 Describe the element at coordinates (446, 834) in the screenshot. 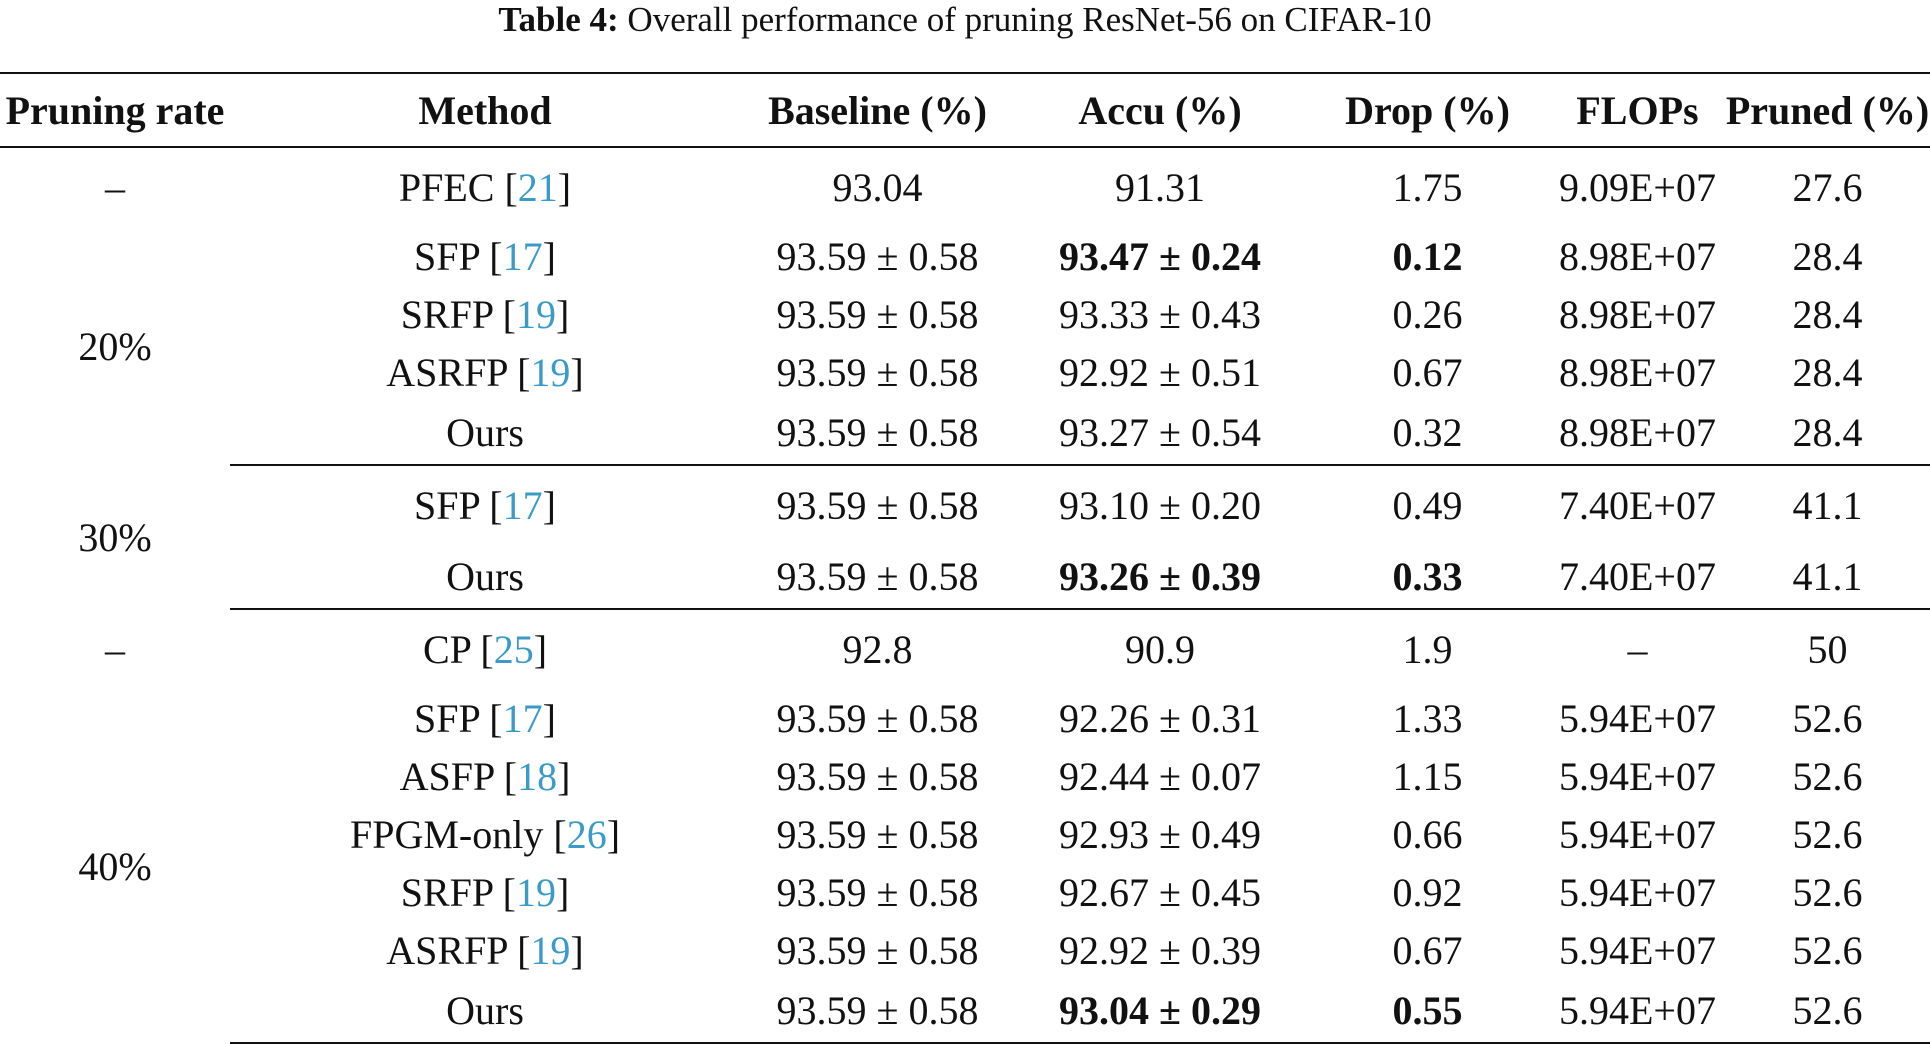

I see `method-name: FPGM-only` at that location.